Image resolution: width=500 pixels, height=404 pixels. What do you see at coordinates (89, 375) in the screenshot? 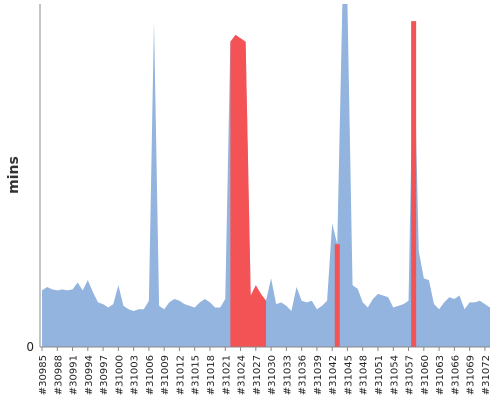
I see `x-tick-label: #30994` at bounding box center [89, 375].